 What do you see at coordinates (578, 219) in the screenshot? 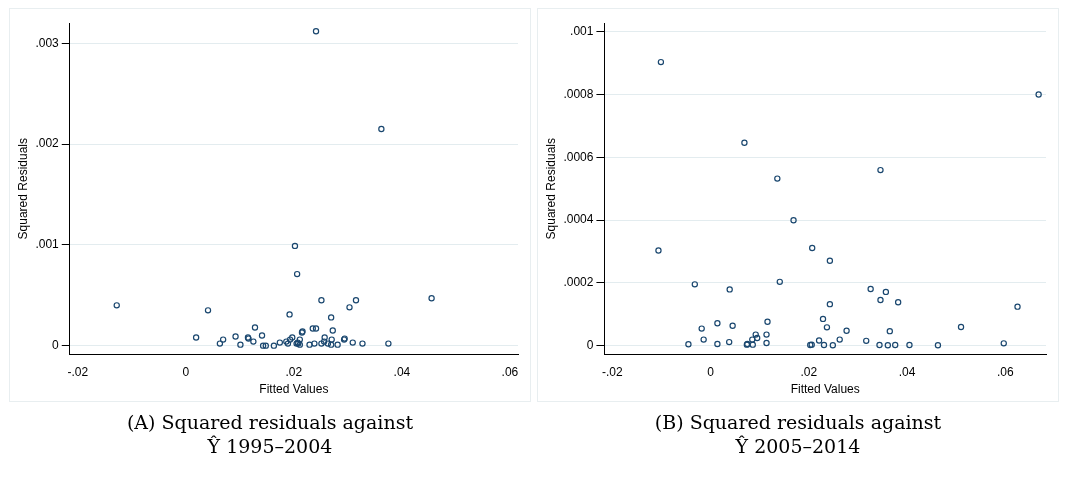
I see `y-tick-label: .0004` at bounding box center [578, 219].